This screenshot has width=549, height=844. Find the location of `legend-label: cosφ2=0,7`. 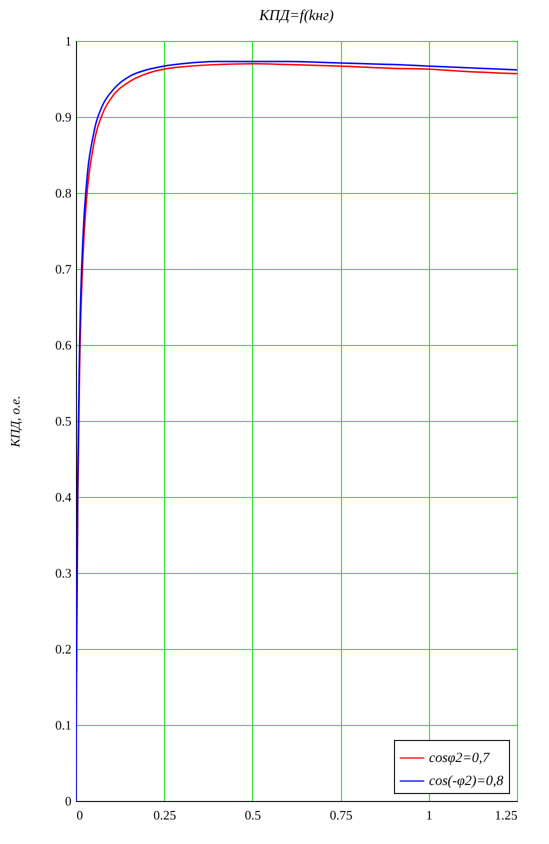

legend-label: cosφ2=0,7 is located at coordinates (459, 758).